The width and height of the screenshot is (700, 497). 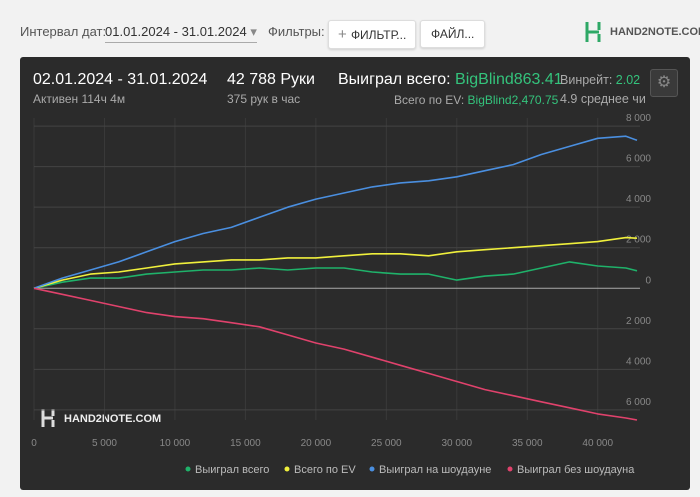 I want to click on x-tick-label: 0, so click(x=34, y=443).